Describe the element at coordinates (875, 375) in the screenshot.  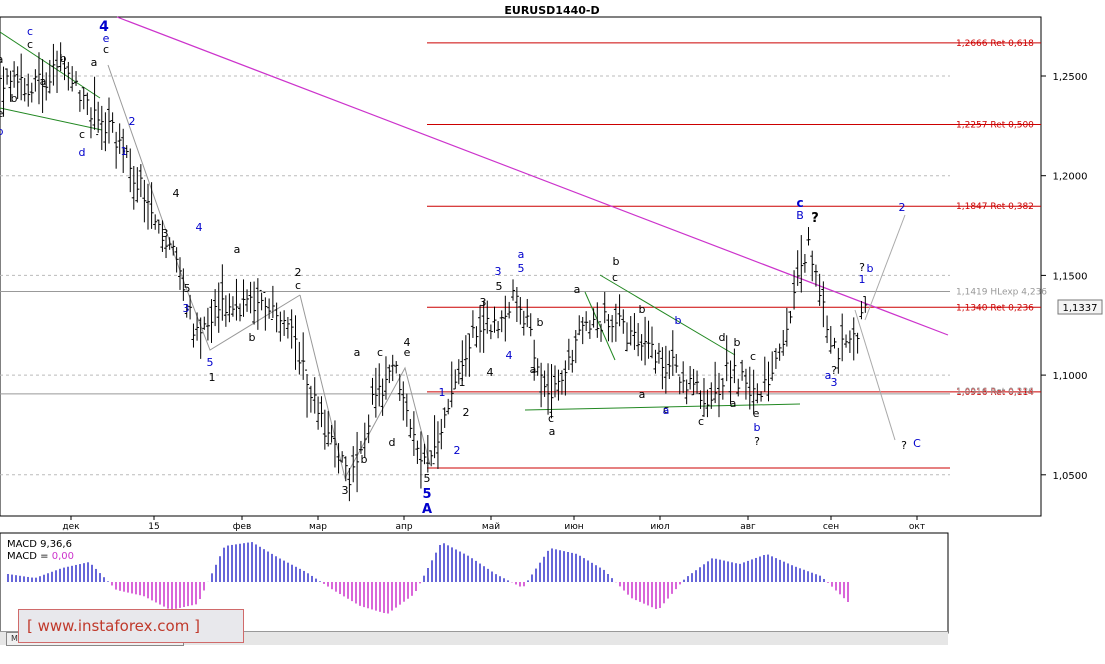
I see `projection-down` at that location.